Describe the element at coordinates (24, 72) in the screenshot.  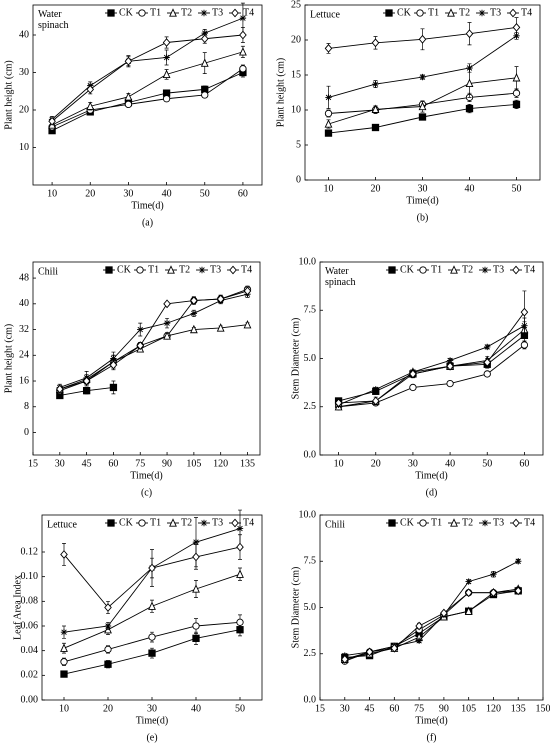
I see `y-tick-label: 30` at that location.